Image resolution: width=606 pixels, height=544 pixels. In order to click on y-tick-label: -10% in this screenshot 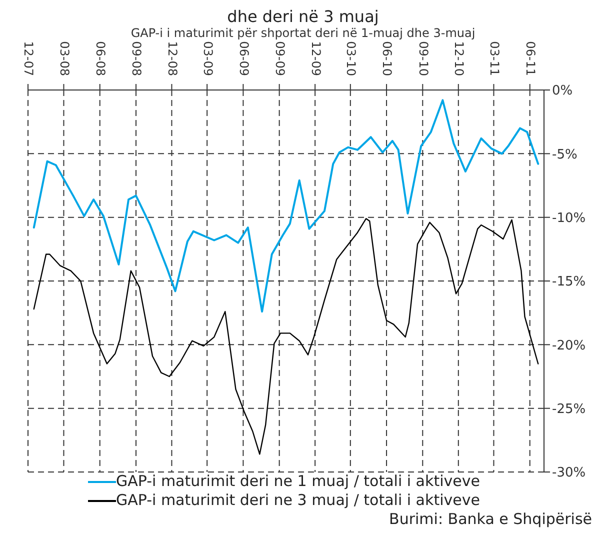, I will do `click(569, 218)`.